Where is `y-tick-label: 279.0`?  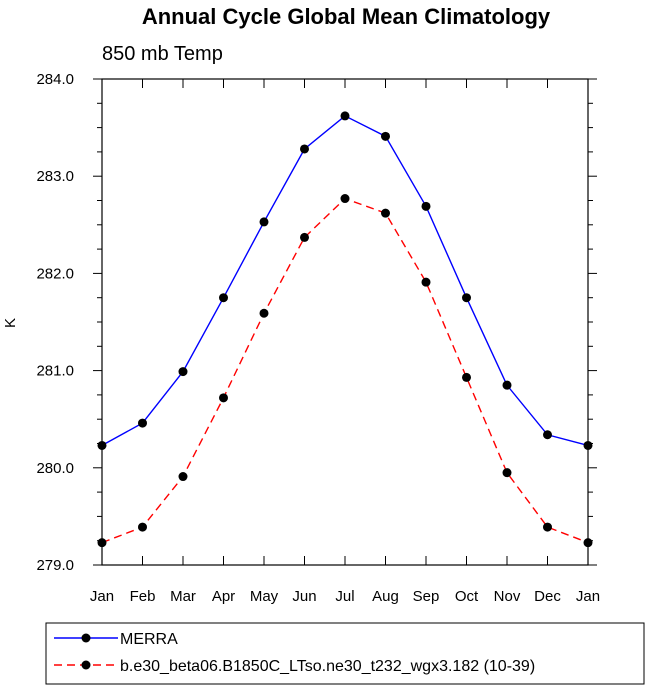 y-tick-label: 279.0 is located at coordinates (55, 565).